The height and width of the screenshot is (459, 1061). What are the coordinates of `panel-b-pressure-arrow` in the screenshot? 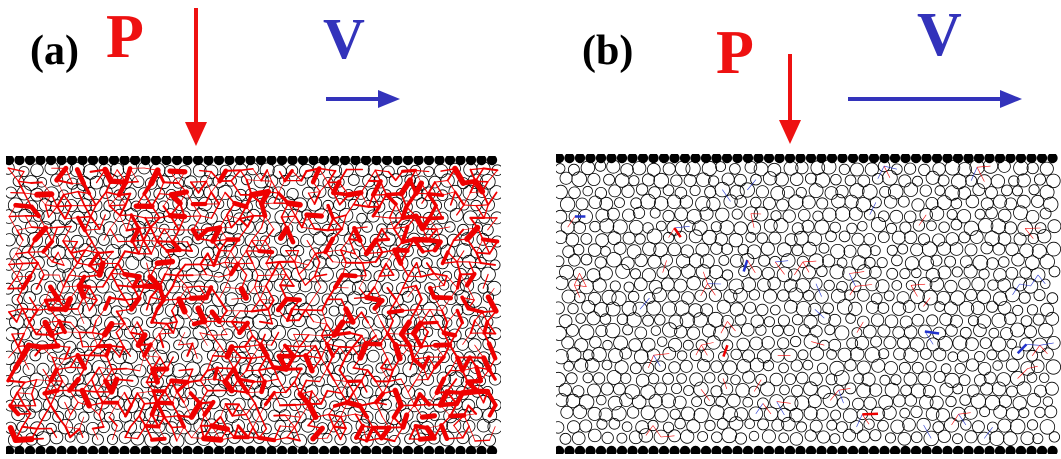 It's located at (790, 99).